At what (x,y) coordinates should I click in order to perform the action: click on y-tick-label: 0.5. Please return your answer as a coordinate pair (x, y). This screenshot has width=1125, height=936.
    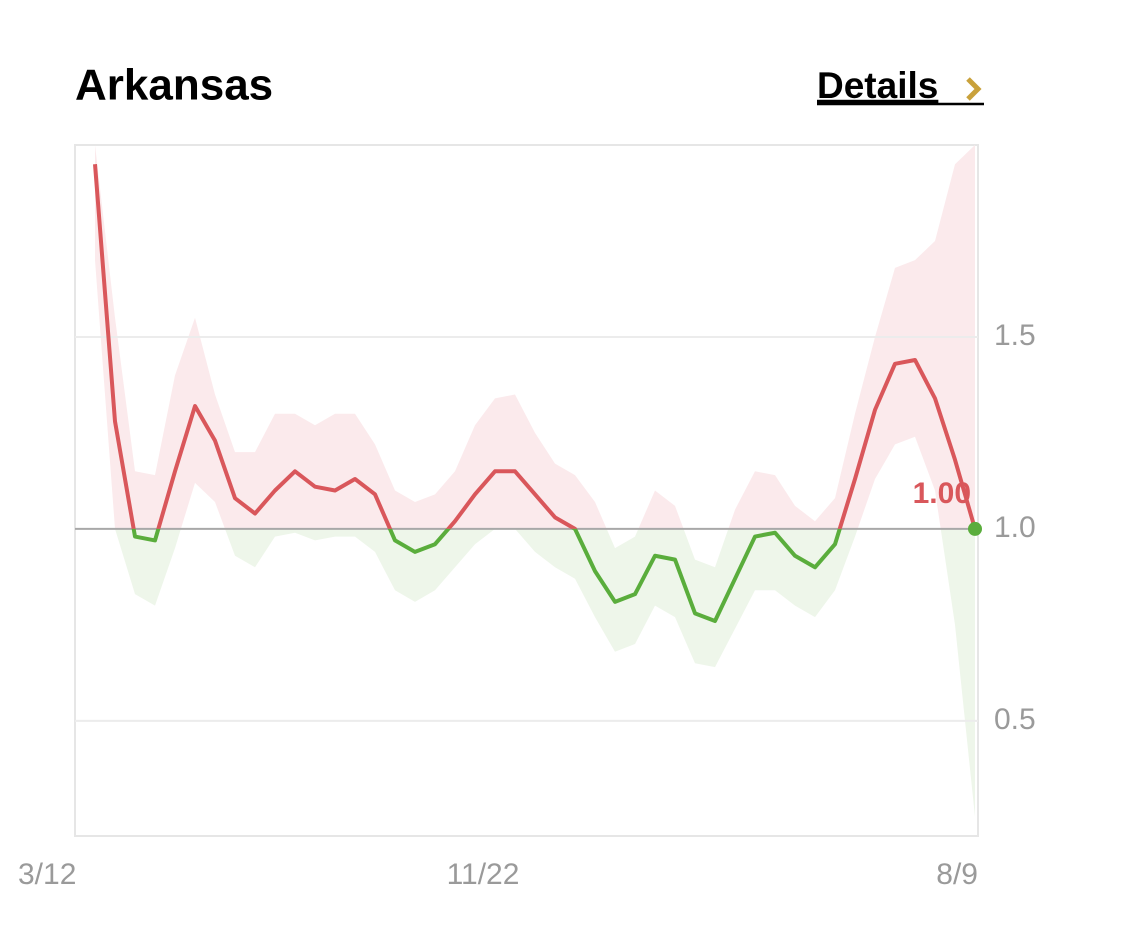
    Looking at the image, I should click on (1015, 719).